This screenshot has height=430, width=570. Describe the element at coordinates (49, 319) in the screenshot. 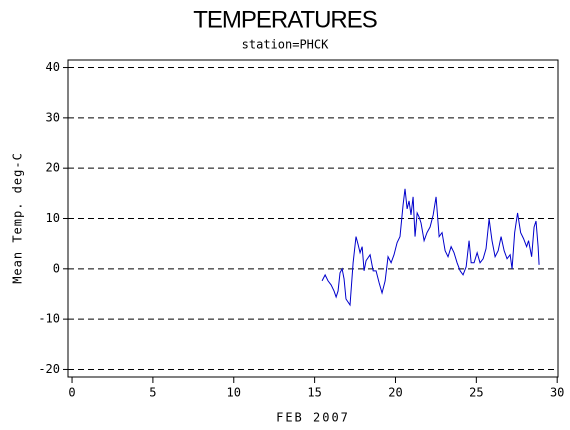

I see `y-tick-label: -10` at that location.